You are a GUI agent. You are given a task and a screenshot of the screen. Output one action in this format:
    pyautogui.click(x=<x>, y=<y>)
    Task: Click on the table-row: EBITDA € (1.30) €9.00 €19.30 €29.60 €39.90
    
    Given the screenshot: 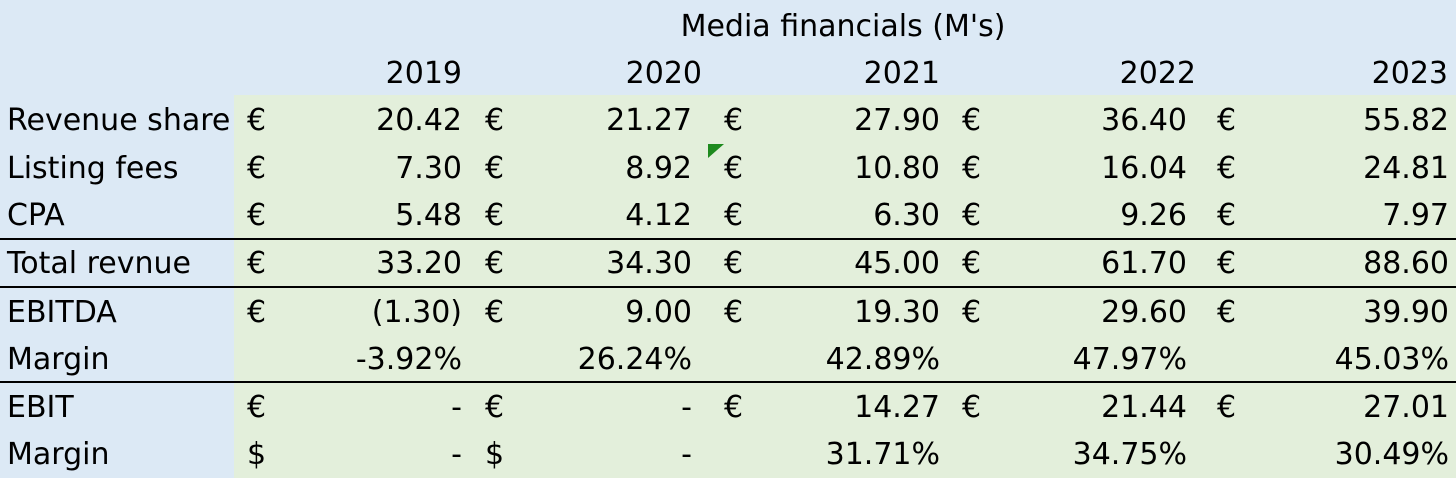 What is the action you would take?
    pyautogui.click(x=728, y=312)
    